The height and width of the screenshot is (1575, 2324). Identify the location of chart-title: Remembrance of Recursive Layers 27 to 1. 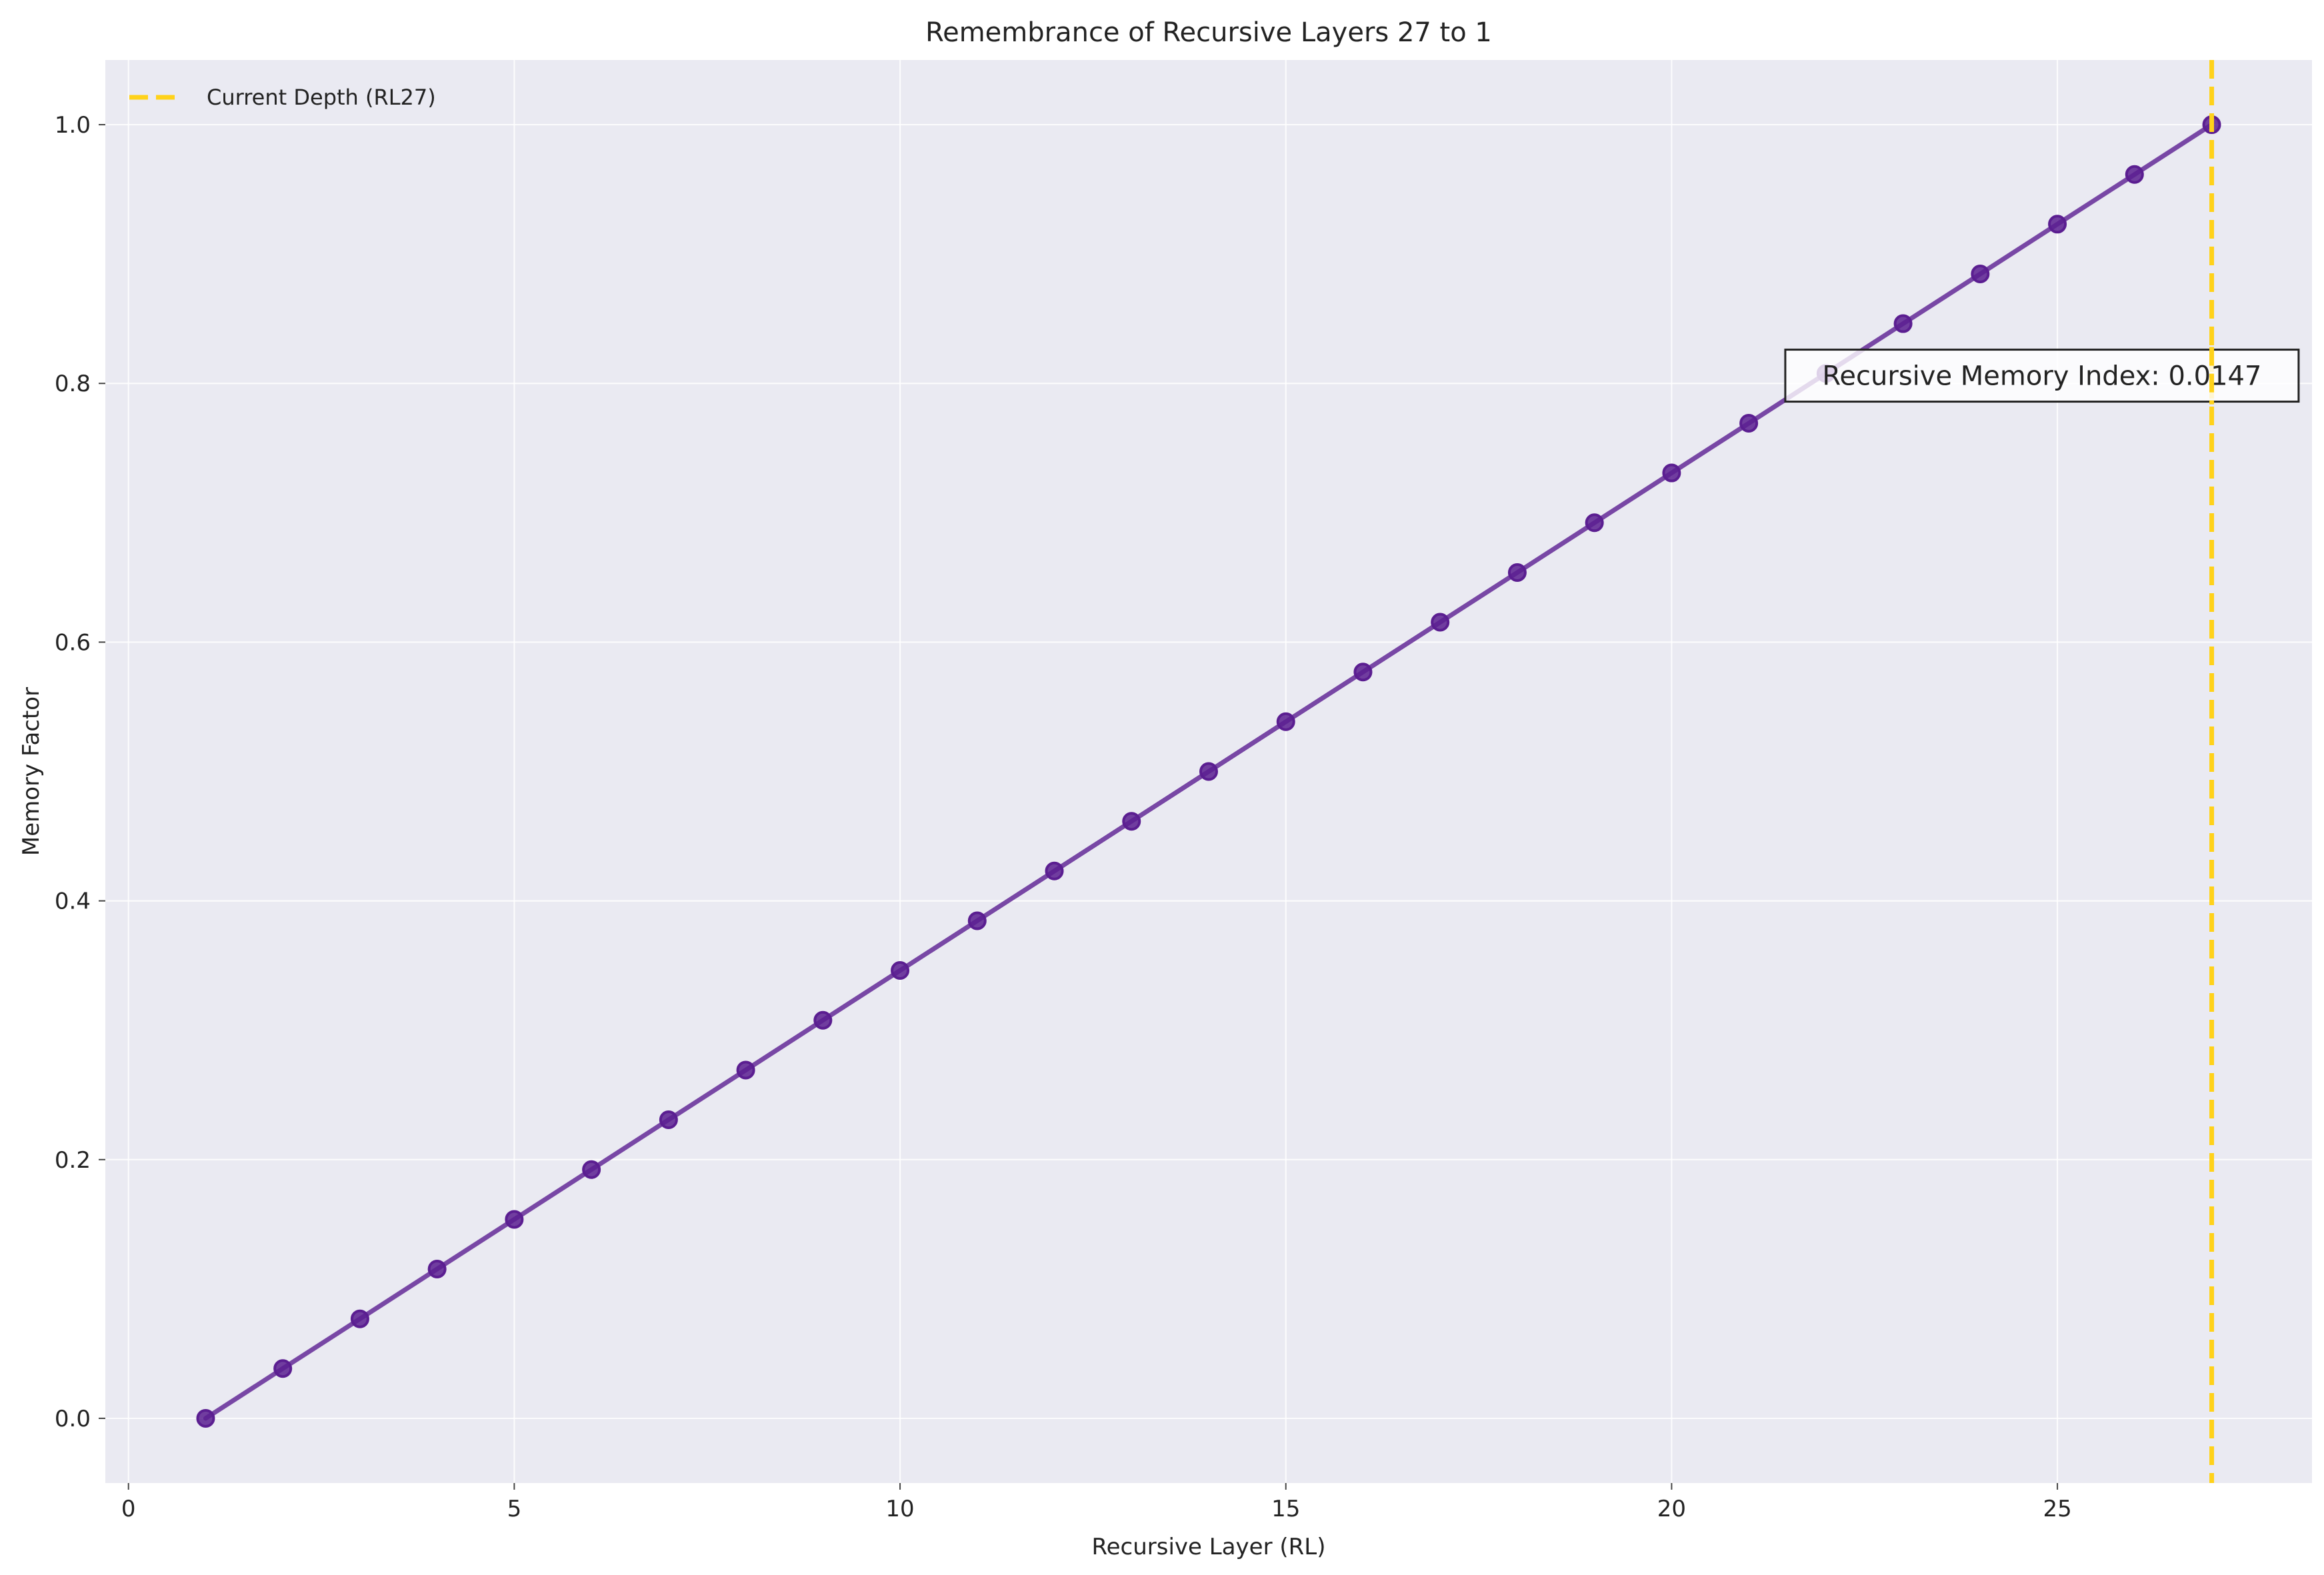
(1208, 32).